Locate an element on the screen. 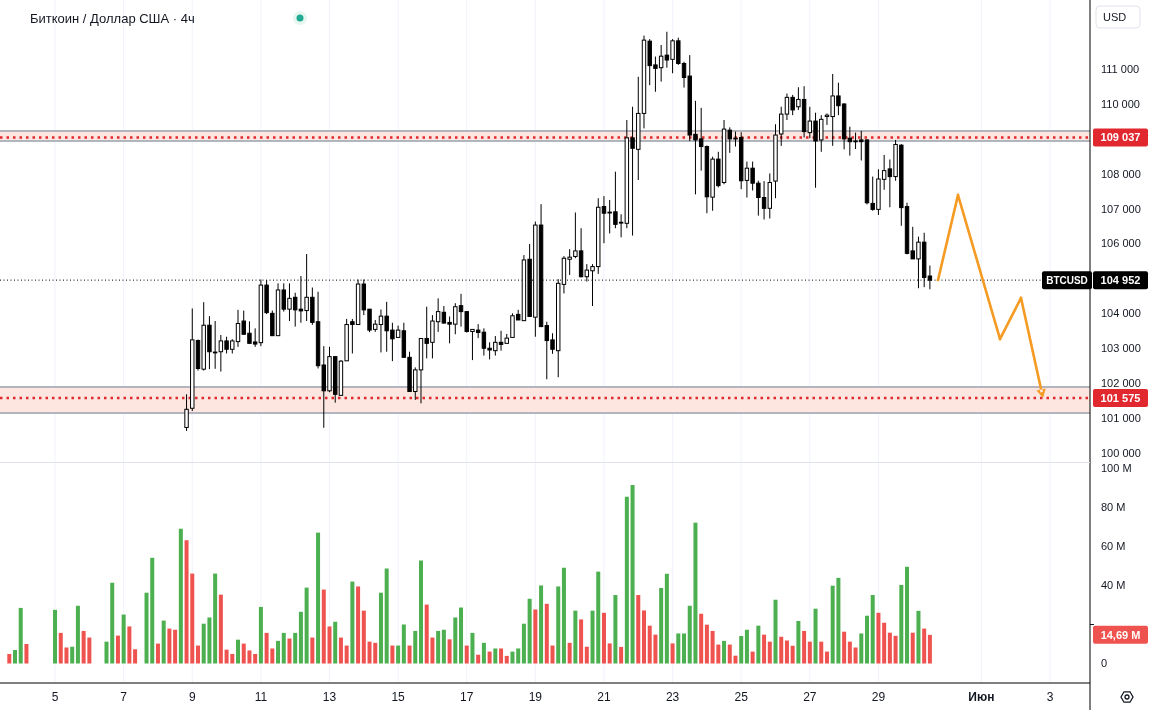 The width and height of the screenshot is (1161, 710). annotation: BTCUSD is located at coordinates (1067, 280).